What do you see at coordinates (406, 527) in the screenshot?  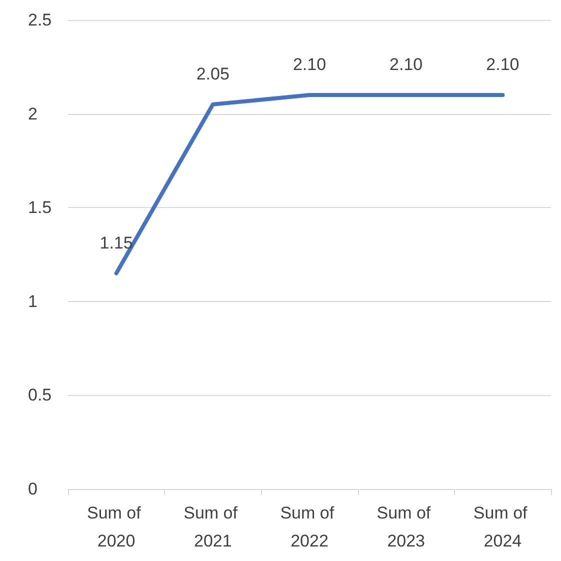 I see `x-tick-label: Sum of 2023` at bounding box center [406, 527].